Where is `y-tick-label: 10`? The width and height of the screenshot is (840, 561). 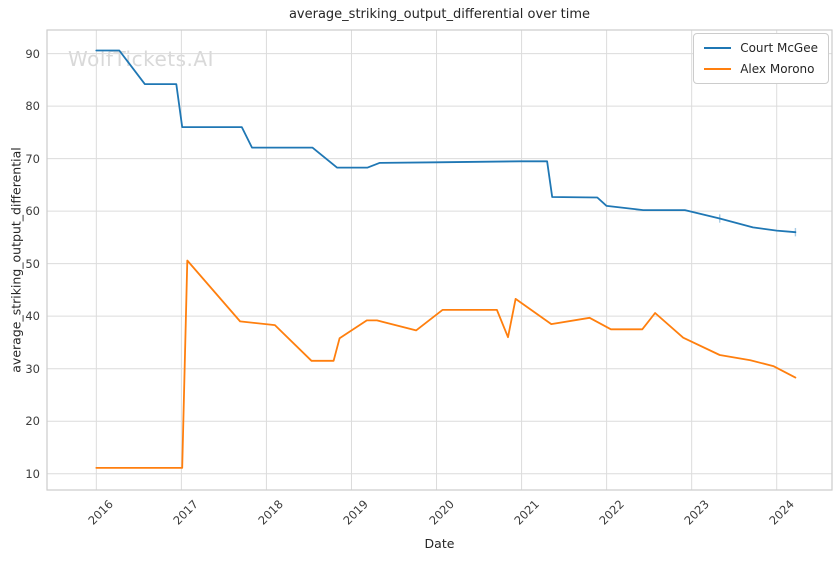
y-tick-label: 10 is located at coordinates (32, 473).